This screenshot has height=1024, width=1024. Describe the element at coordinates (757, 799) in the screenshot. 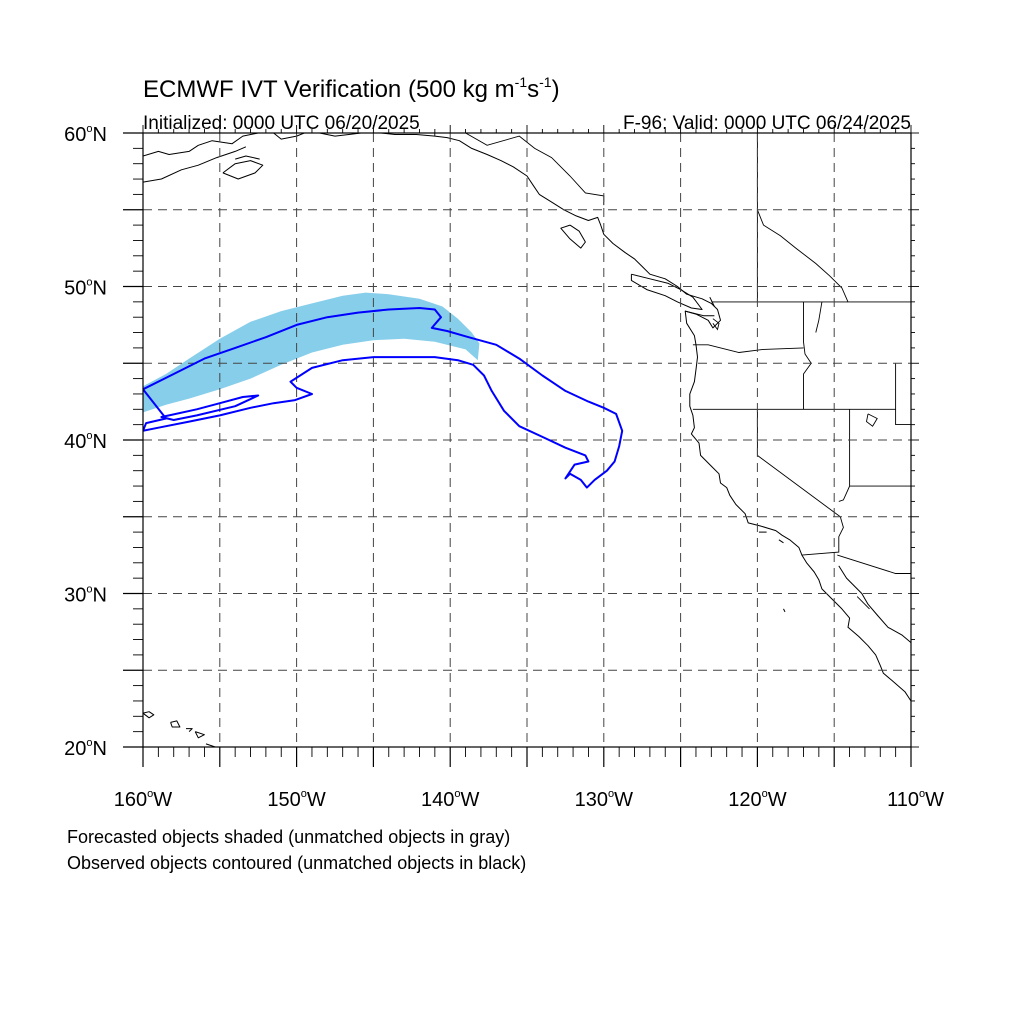

I see `lon-label: 120oW` at that location.